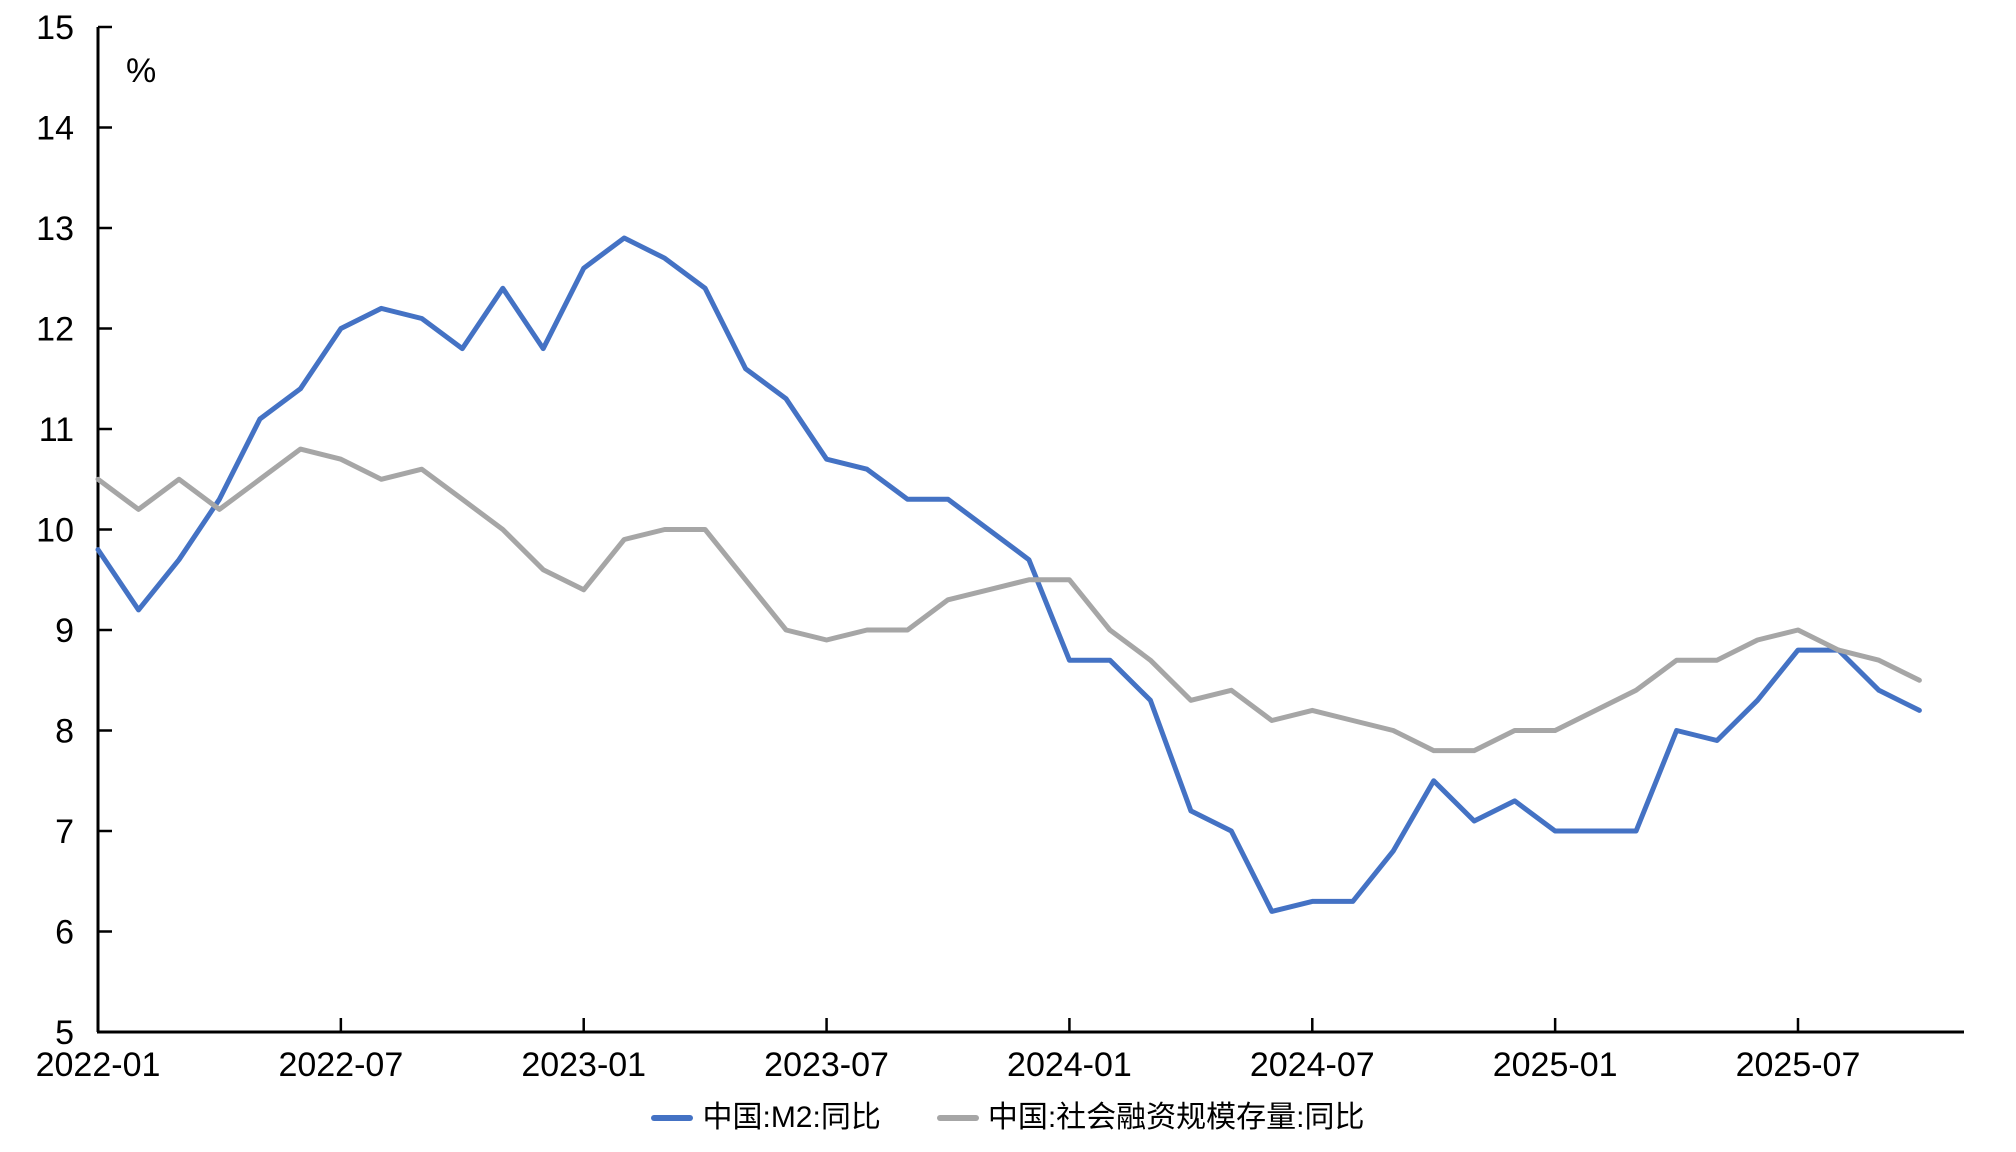 The height and width of the screenshot is (1152, 2016). What do you see at coordinates (1176, 1117) in the screenshot?
I see `legend-label-tsf: 中国:社会融资规模存量:同比` at bounding box center [1176, 1117].